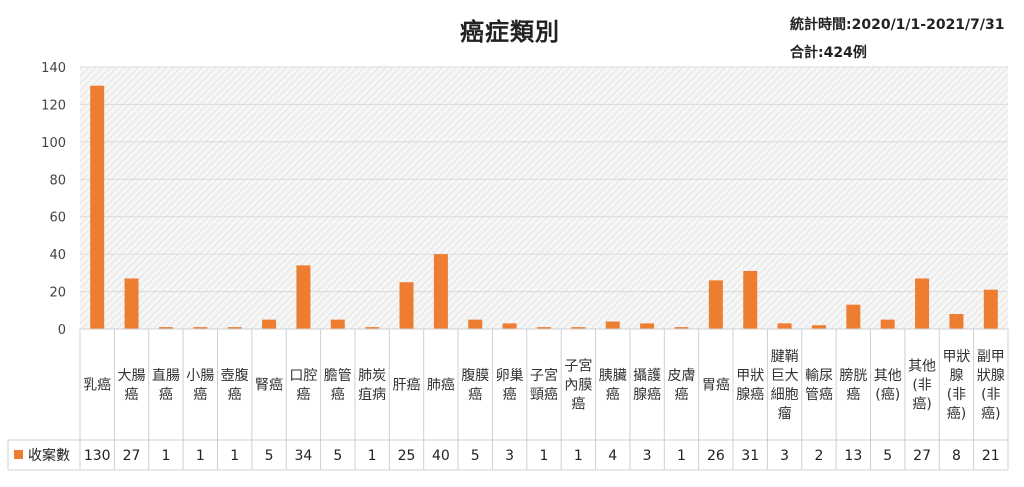 Image resolution: width=1024 pixels, height=487 pixels. Describe the element at coordinates (750, 456) in the screenshot. I see `data-label: 31` at that location.